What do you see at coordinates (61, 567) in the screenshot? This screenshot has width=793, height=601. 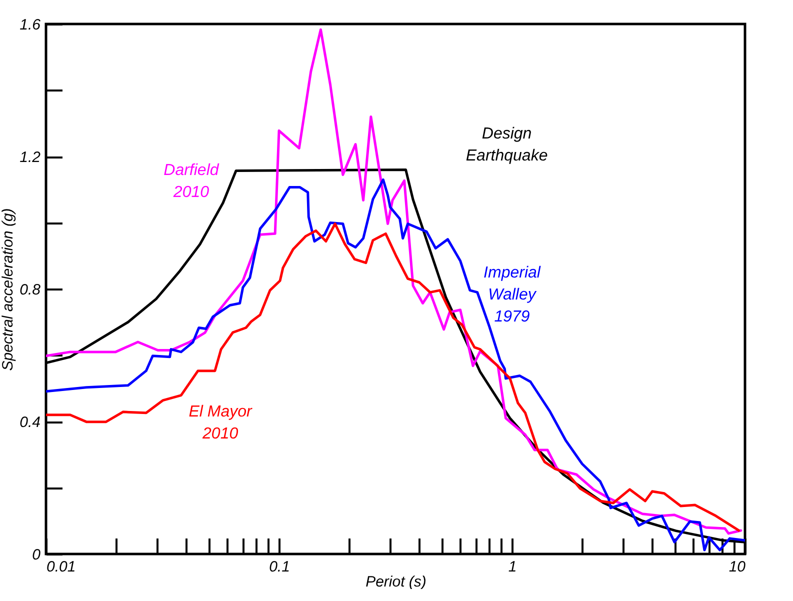 I see `x-tick-label: 0.01` at bounding box center [61, 567].